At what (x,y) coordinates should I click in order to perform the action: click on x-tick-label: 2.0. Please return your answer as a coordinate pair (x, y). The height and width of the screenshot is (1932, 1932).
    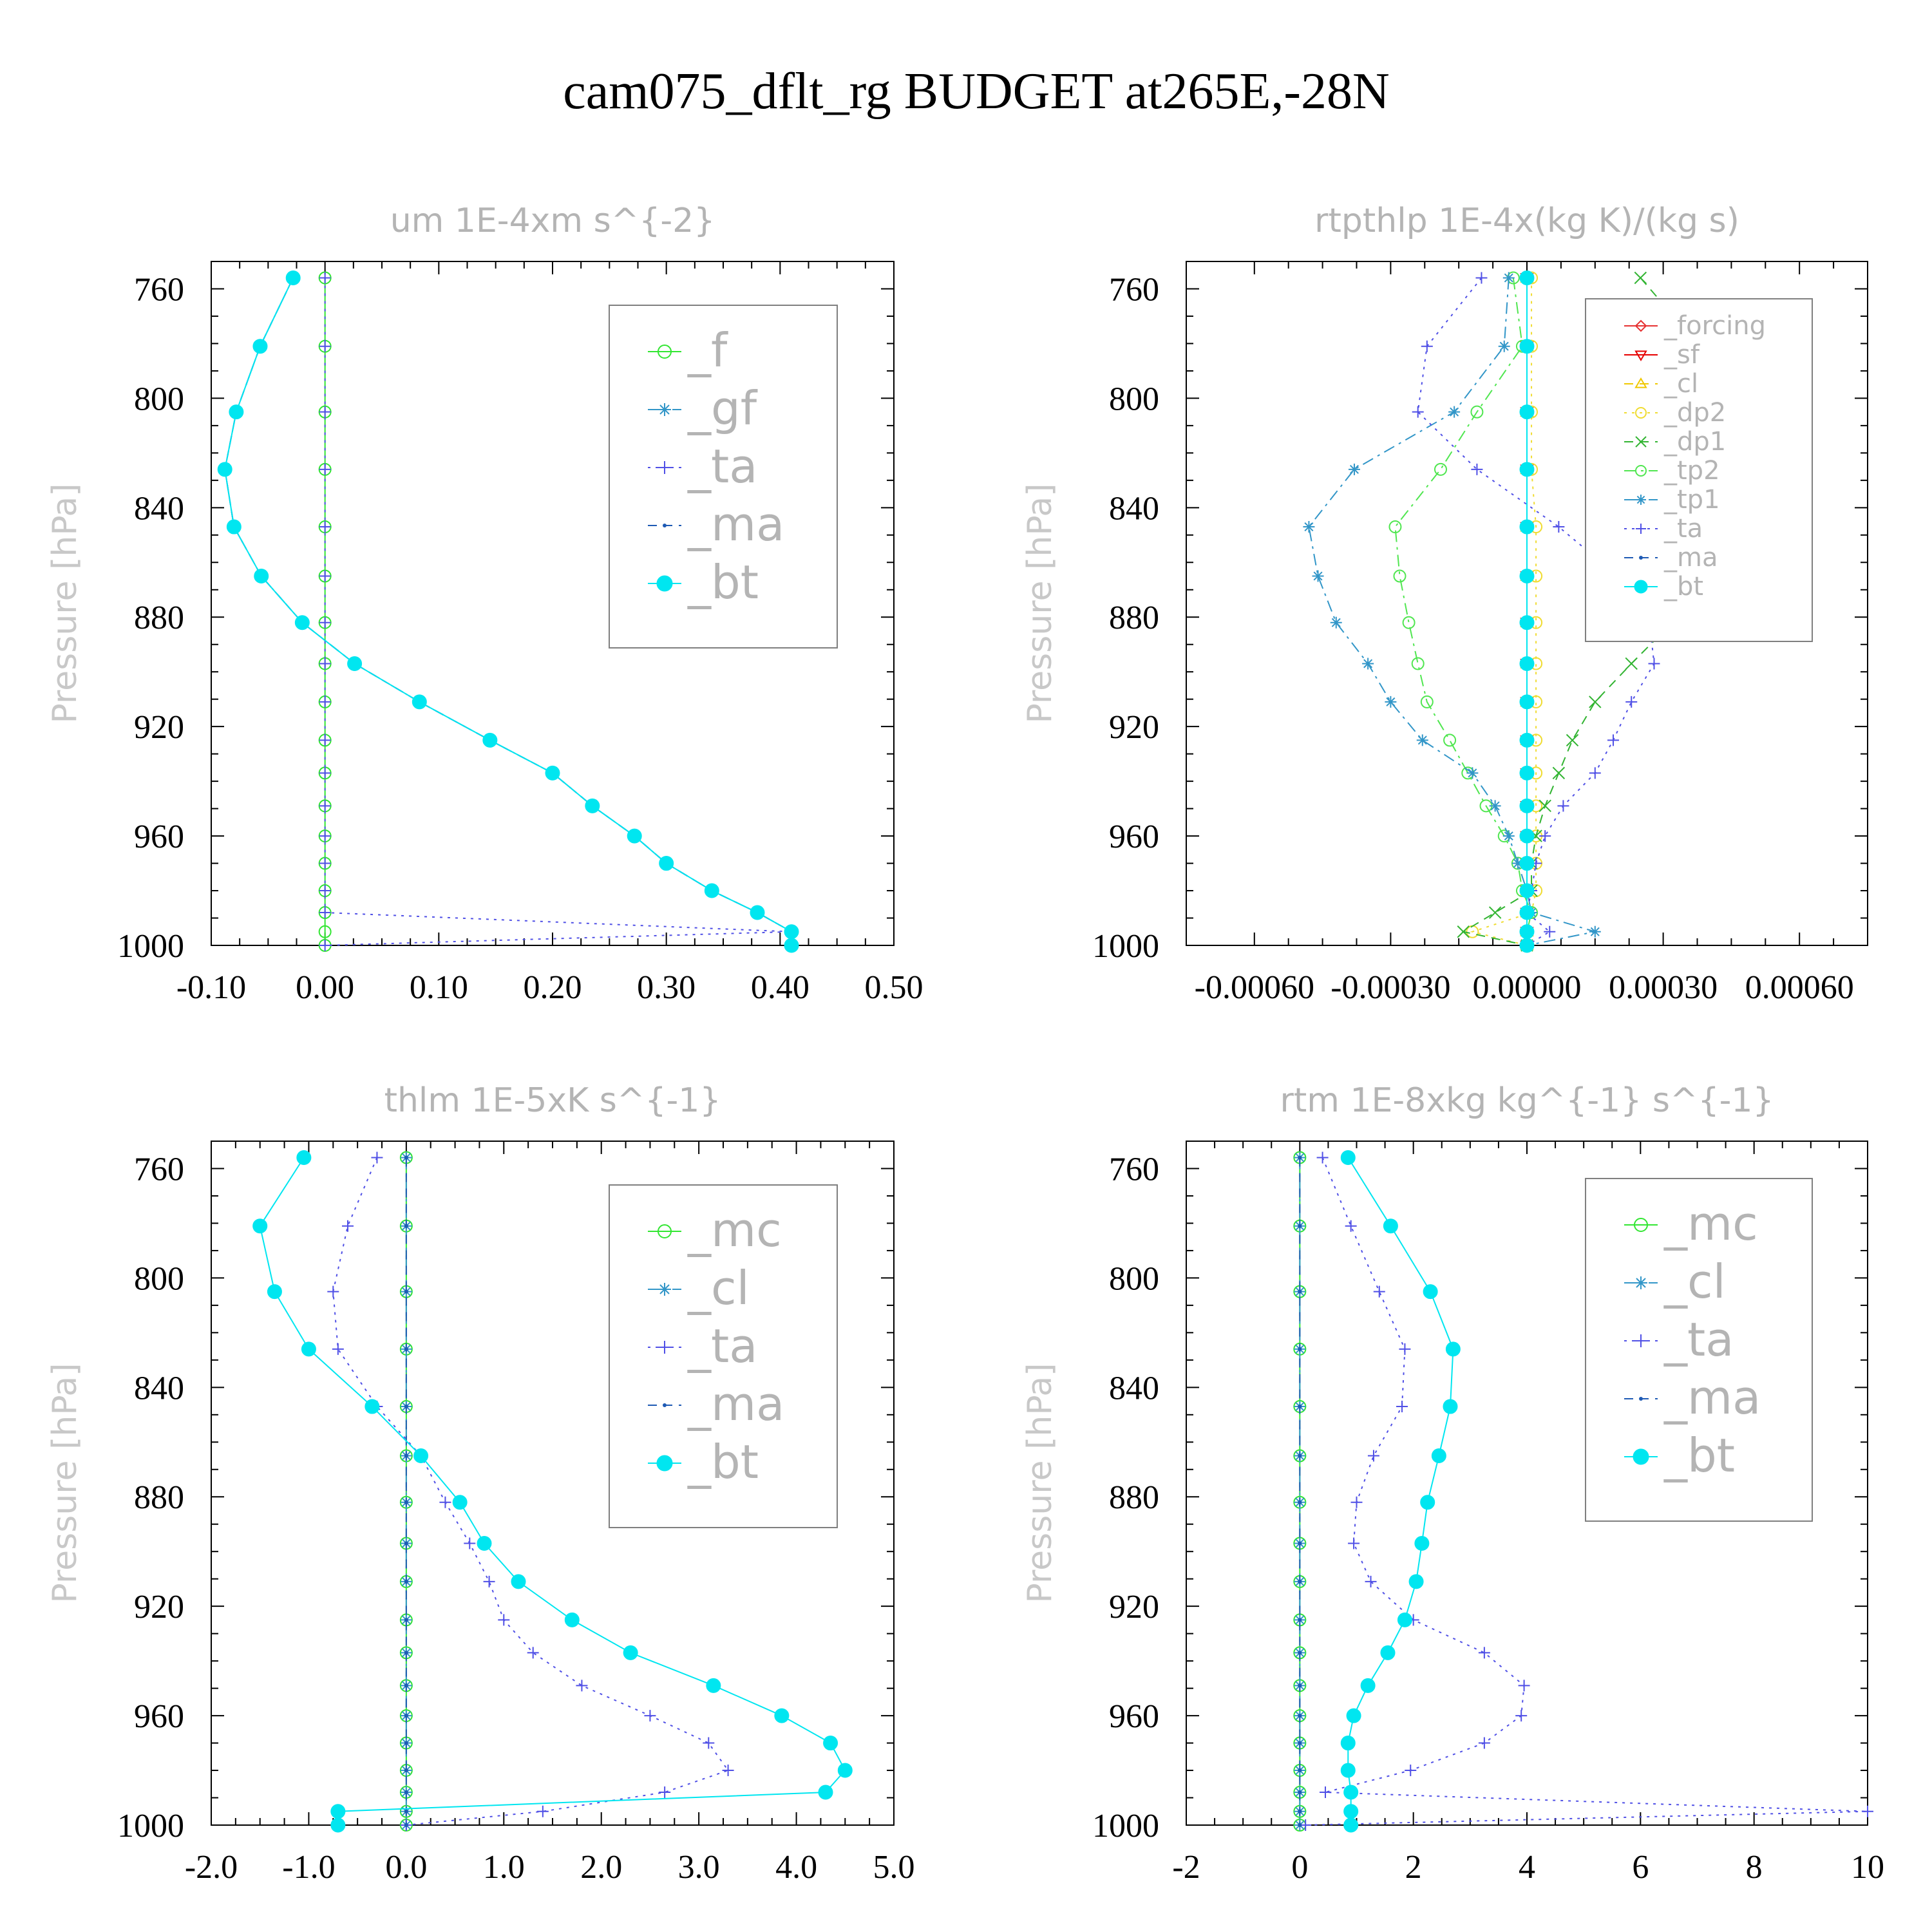
    Looking at the image, I should click on (601, 1867).